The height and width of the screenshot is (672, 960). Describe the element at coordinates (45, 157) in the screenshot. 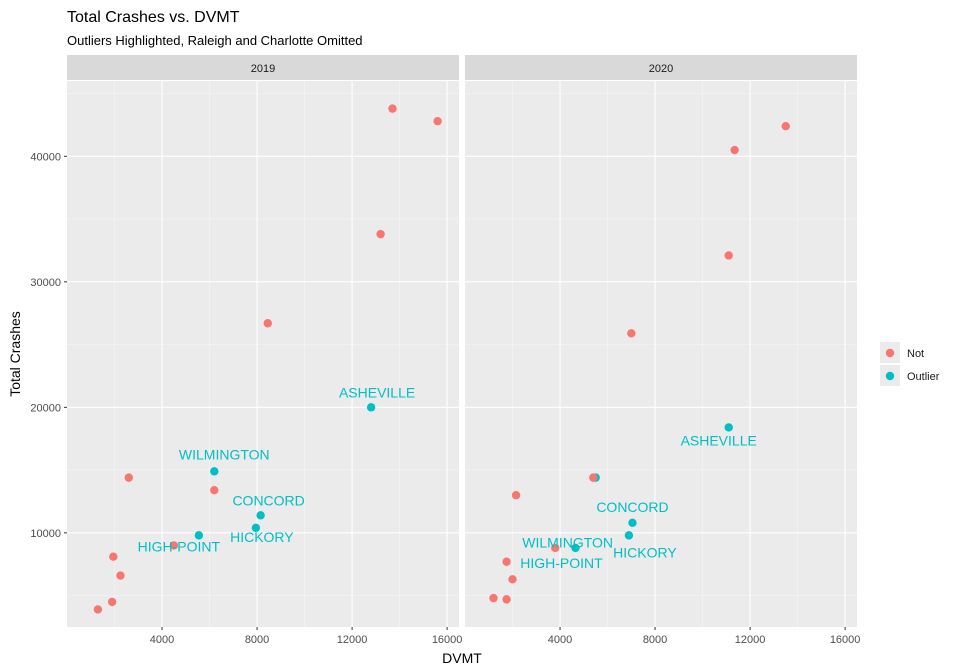

I see `y-tick-label: 40000` at that location.